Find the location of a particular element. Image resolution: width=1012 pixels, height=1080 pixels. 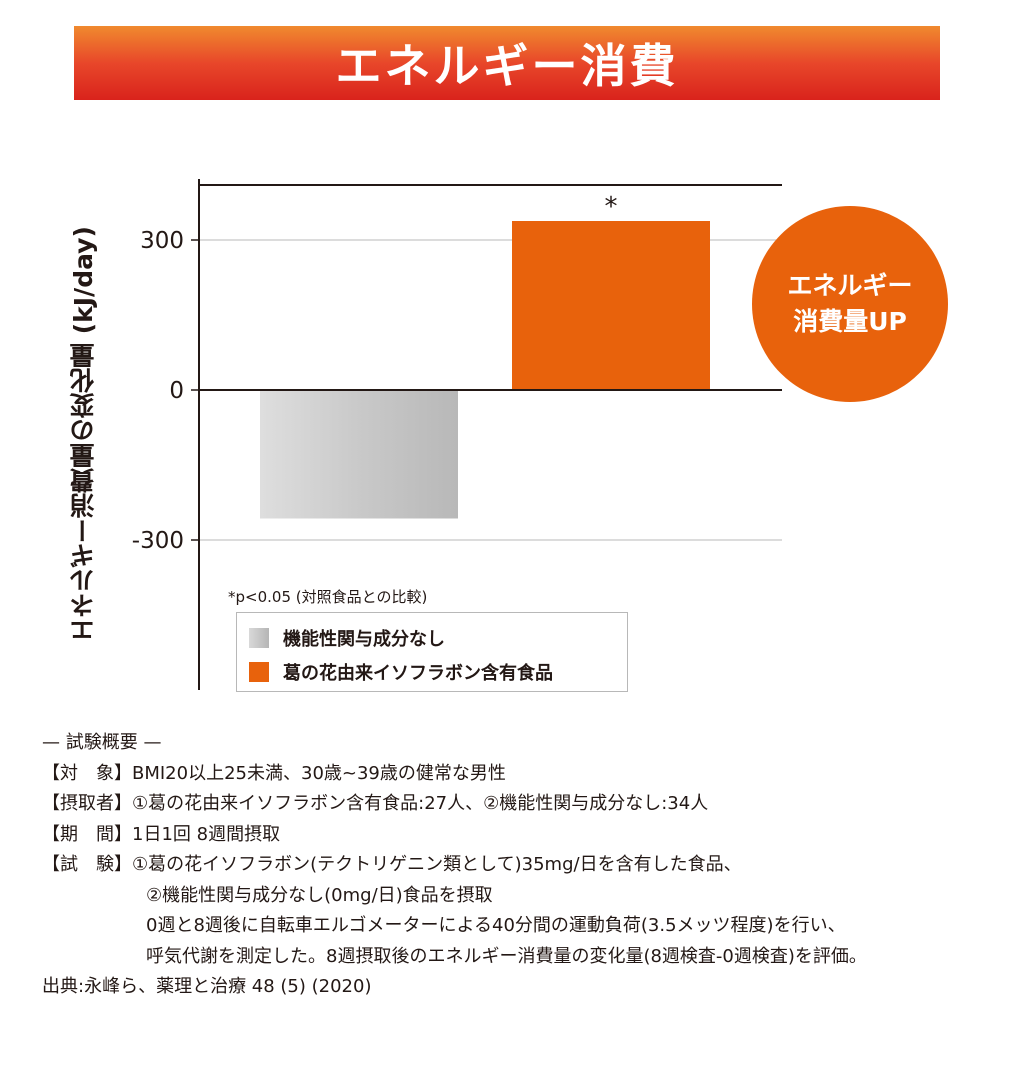

y-tick-label: 0 is located at coordinates (176, 391).